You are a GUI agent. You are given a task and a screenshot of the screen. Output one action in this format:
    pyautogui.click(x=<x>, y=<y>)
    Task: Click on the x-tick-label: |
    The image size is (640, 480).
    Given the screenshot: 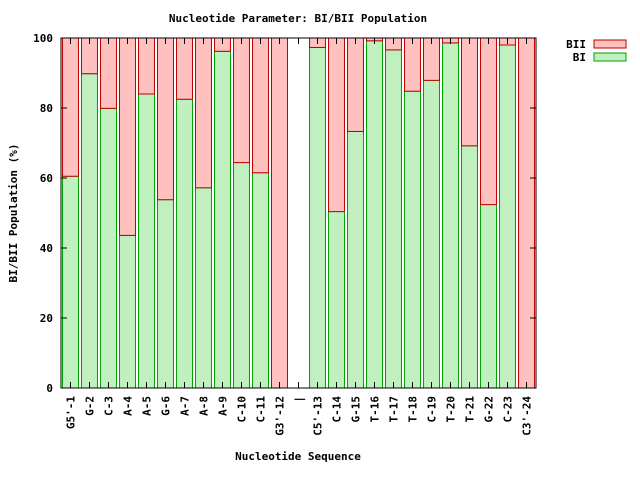 What is the action you would take?
    pyautogui.click(x=299, y=399)
    